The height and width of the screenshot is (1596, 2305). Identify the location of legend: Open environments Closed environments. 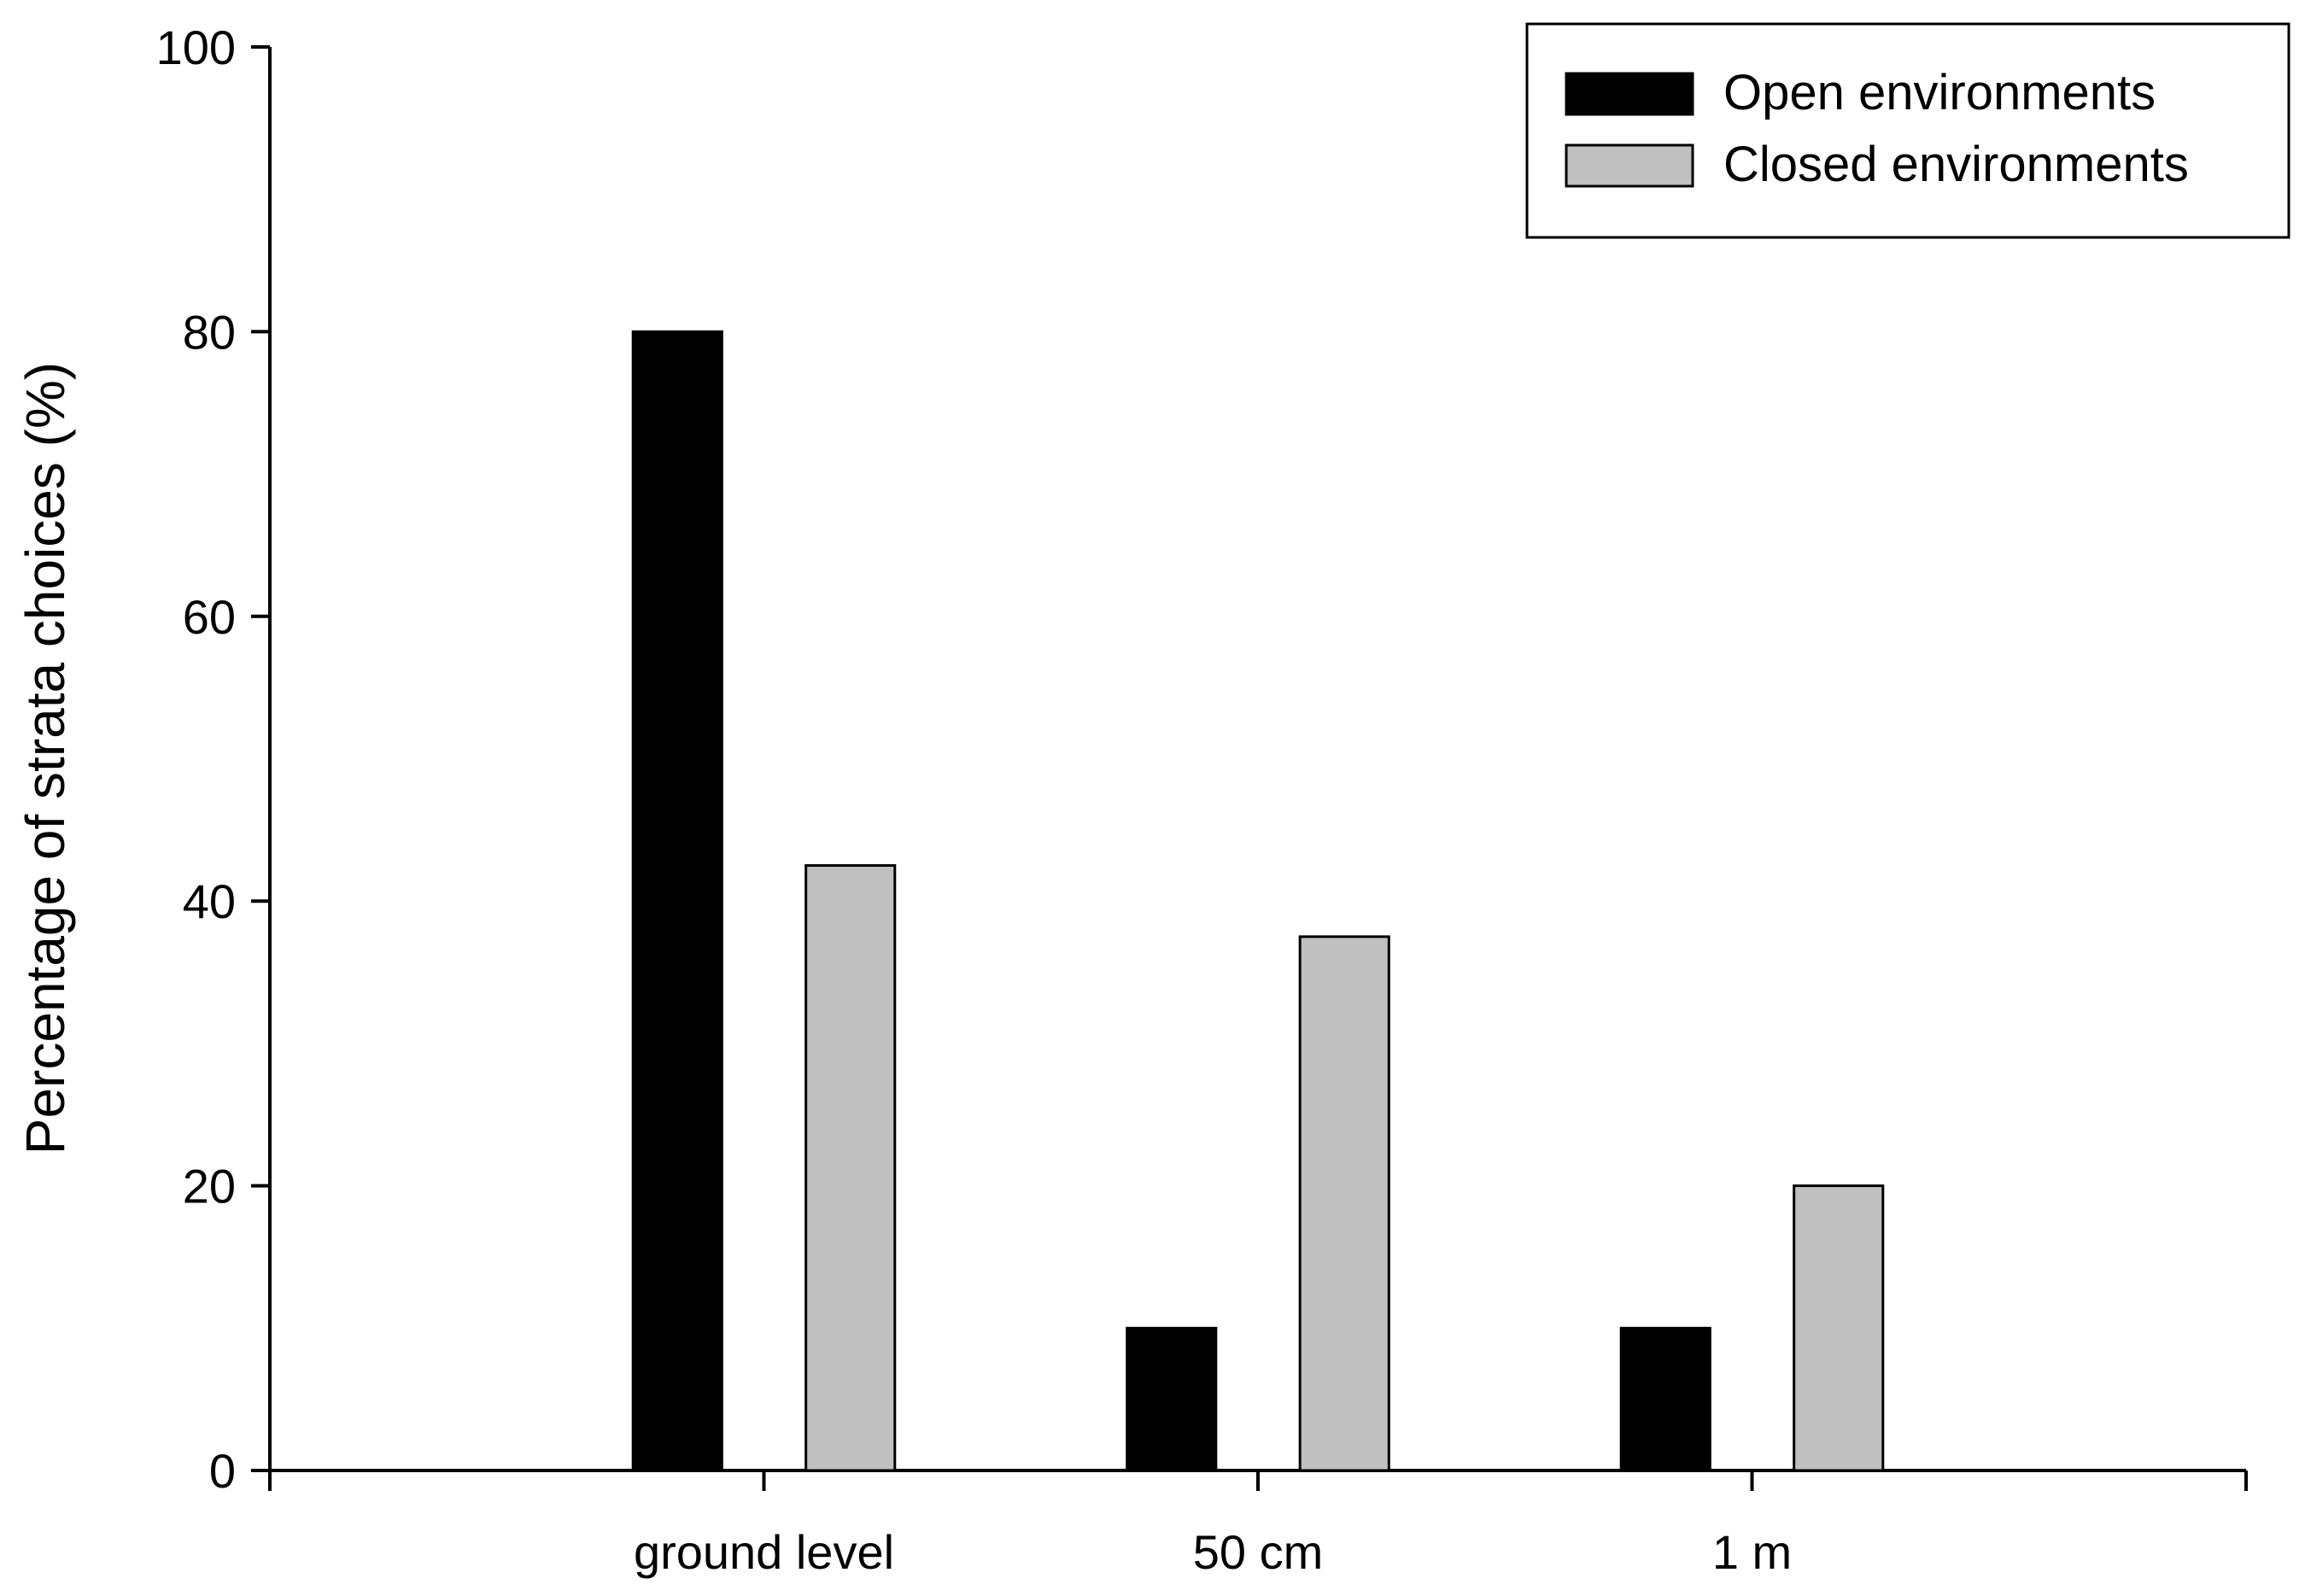
(1907, 130).